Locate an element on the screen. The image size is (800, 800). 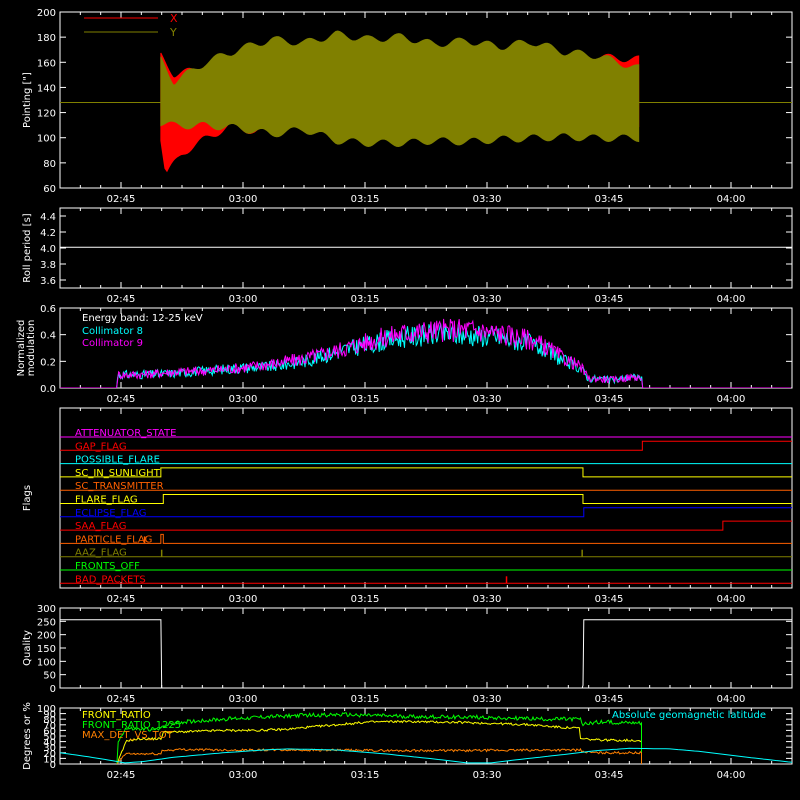
flag-label: FLARE_FLAG is located at coordinates (106, 500).